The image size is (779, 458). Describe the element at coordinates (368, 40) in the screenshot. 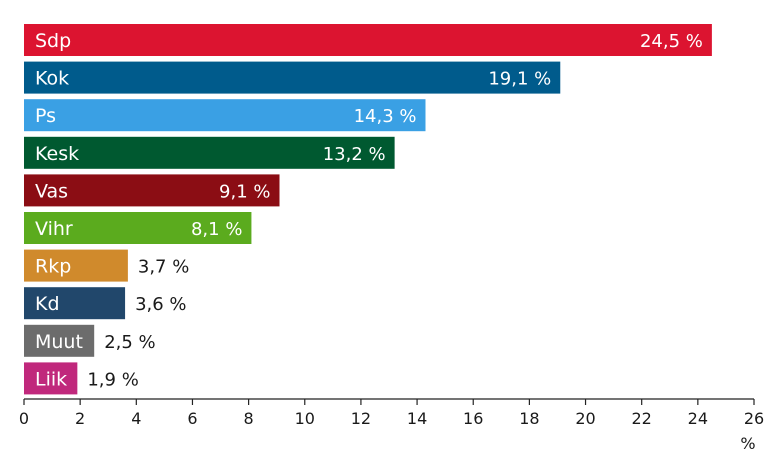

I see `bar-sdp` at that location.